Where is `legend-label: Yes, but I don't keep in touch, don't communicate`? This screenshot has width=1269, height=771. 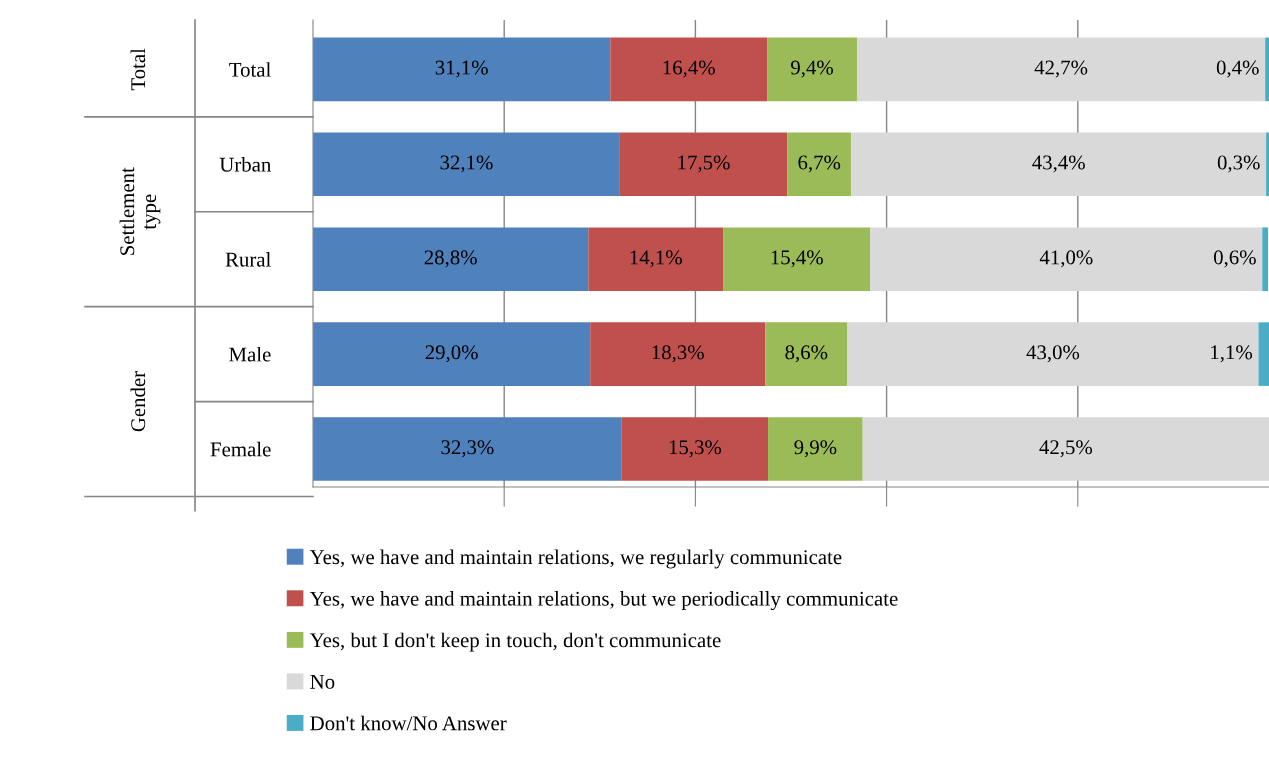
legend-label: Yes, but I don't keep in touch, don't communicate is located at coordinates (515, 642).